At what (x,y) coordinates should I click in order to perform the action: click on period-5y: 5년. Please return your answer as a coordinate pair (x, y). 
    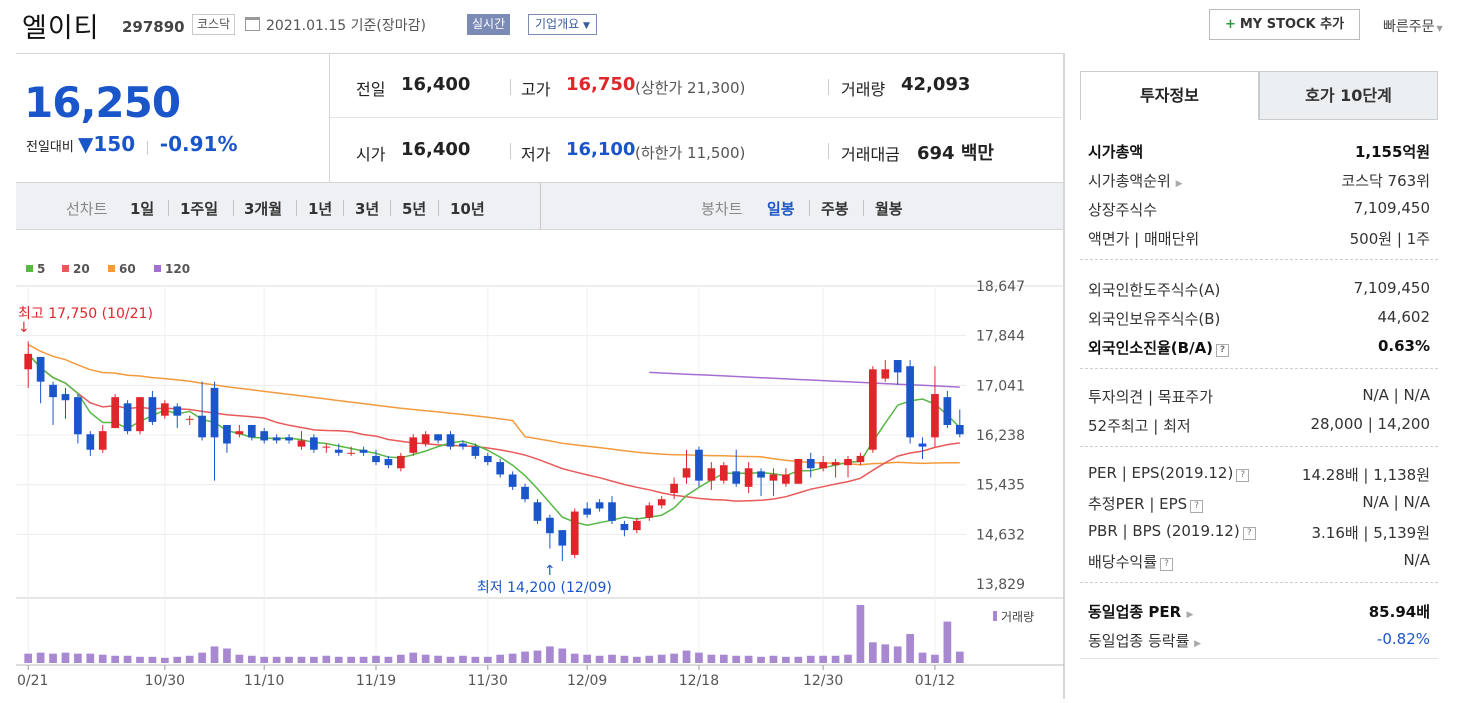
    Looking at the image, I should click on (414, 209).